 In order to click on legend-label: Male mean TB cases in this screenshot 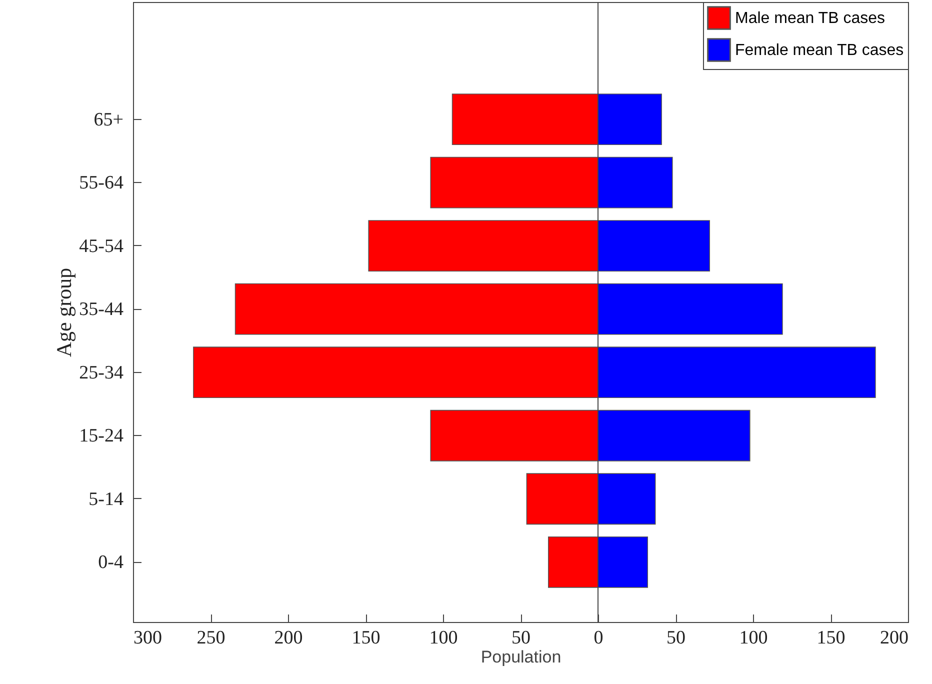, I will do `click(810, 18)`.